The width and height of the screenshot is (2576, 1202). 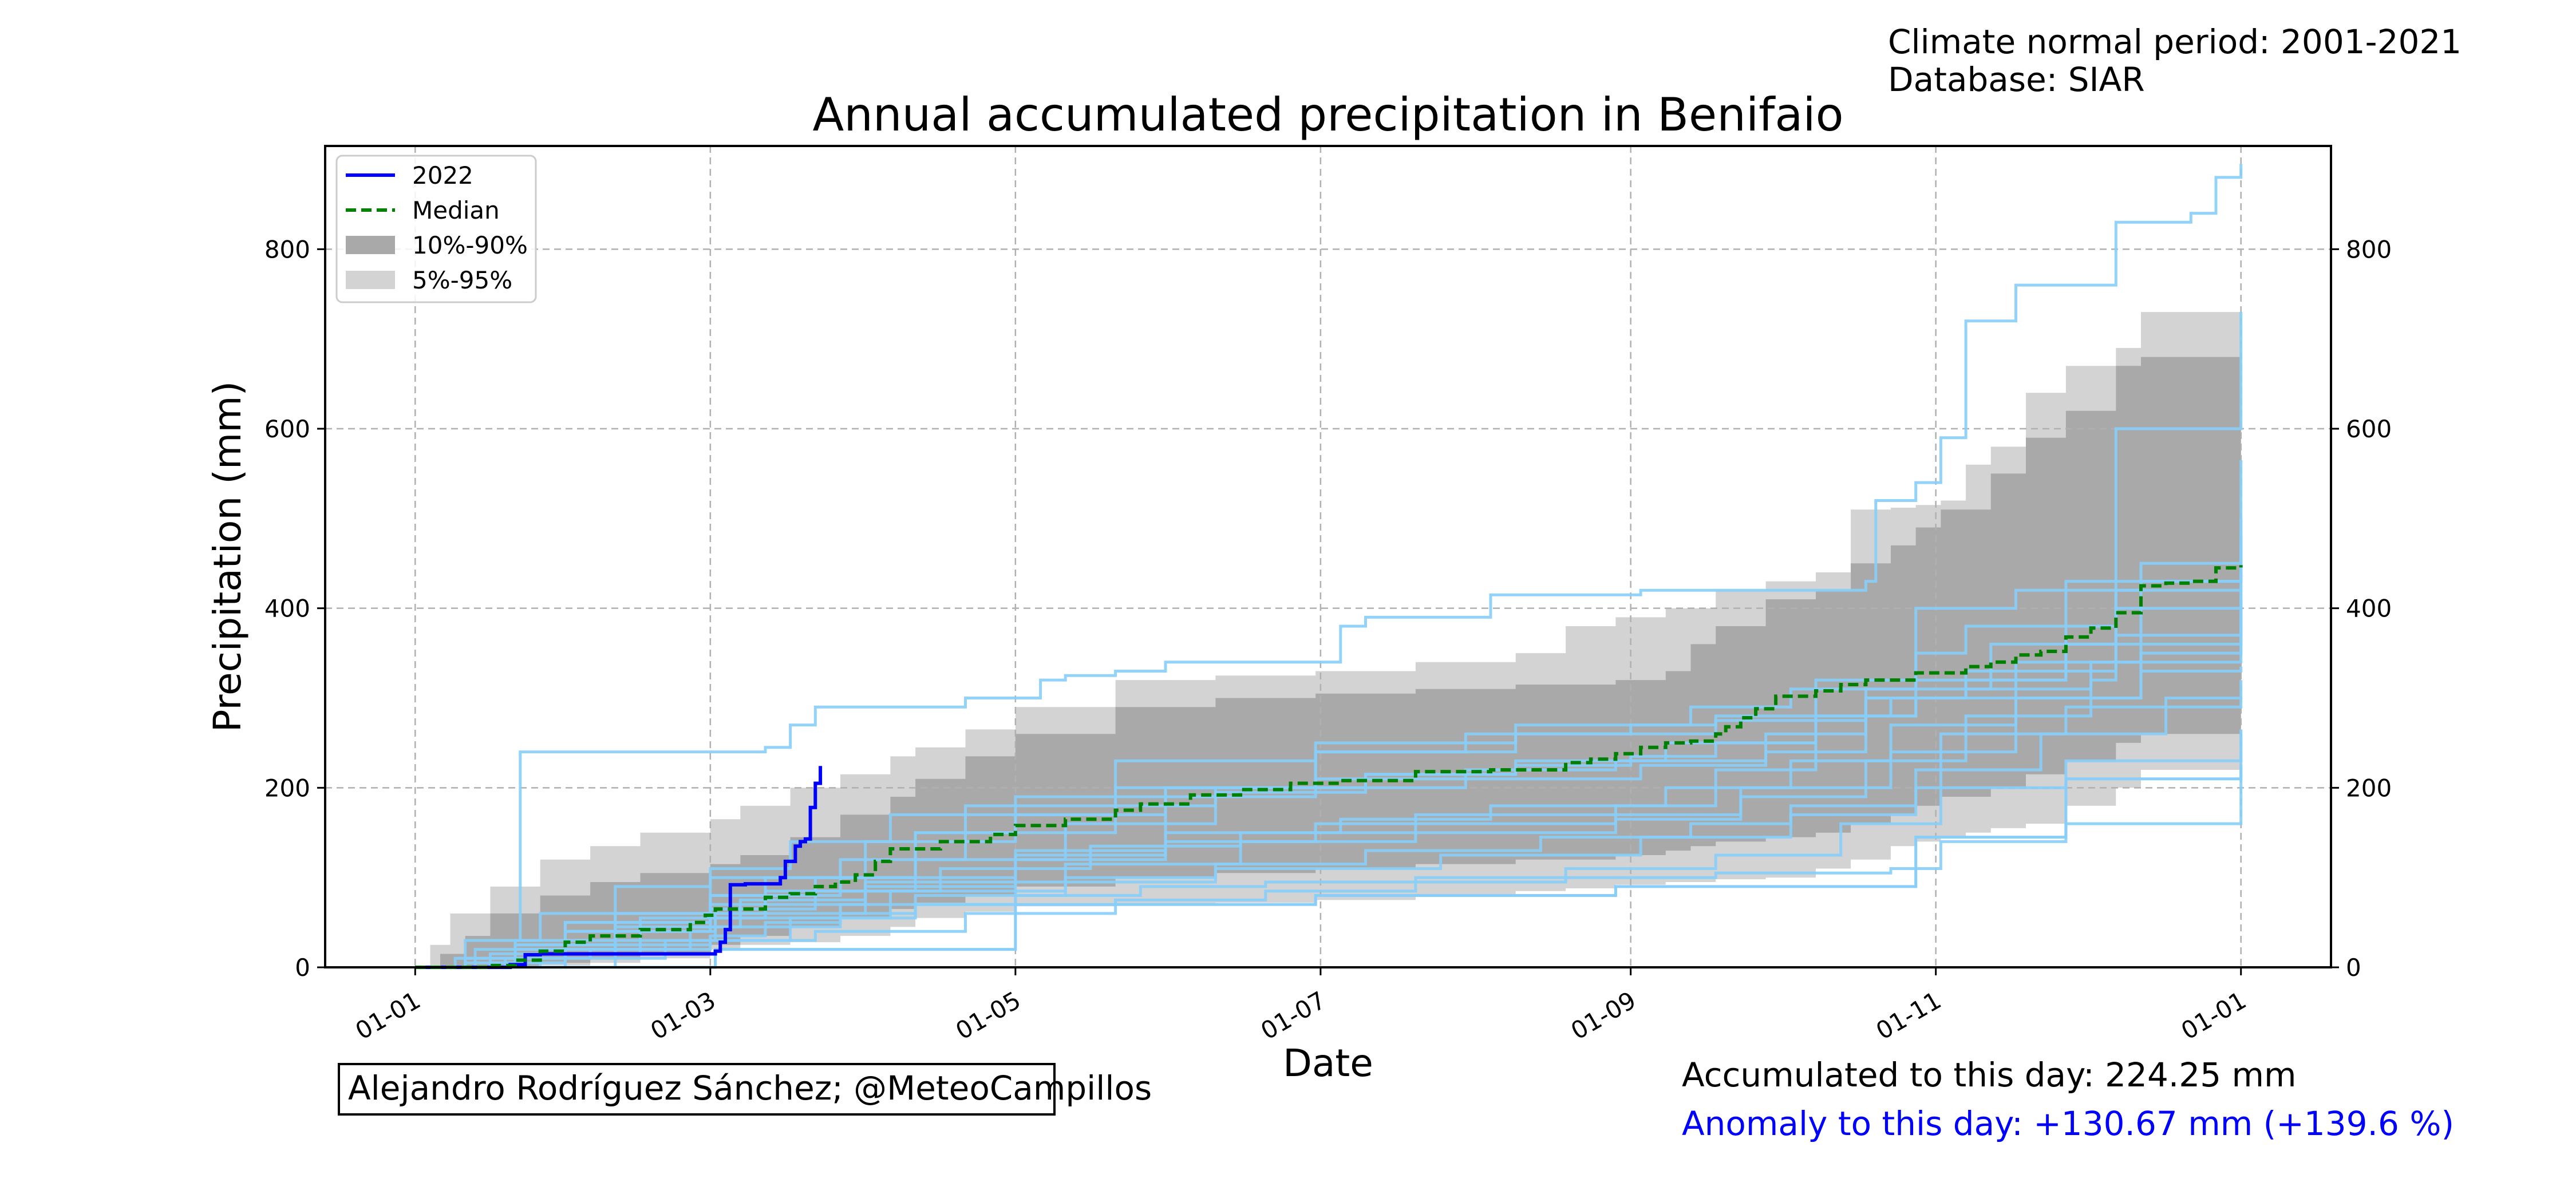 What do you see at coordinates (1908, 1016) in the screenshot?
I see `x-tick-label-5: 01-11` at bounding box center [1908, 1016].